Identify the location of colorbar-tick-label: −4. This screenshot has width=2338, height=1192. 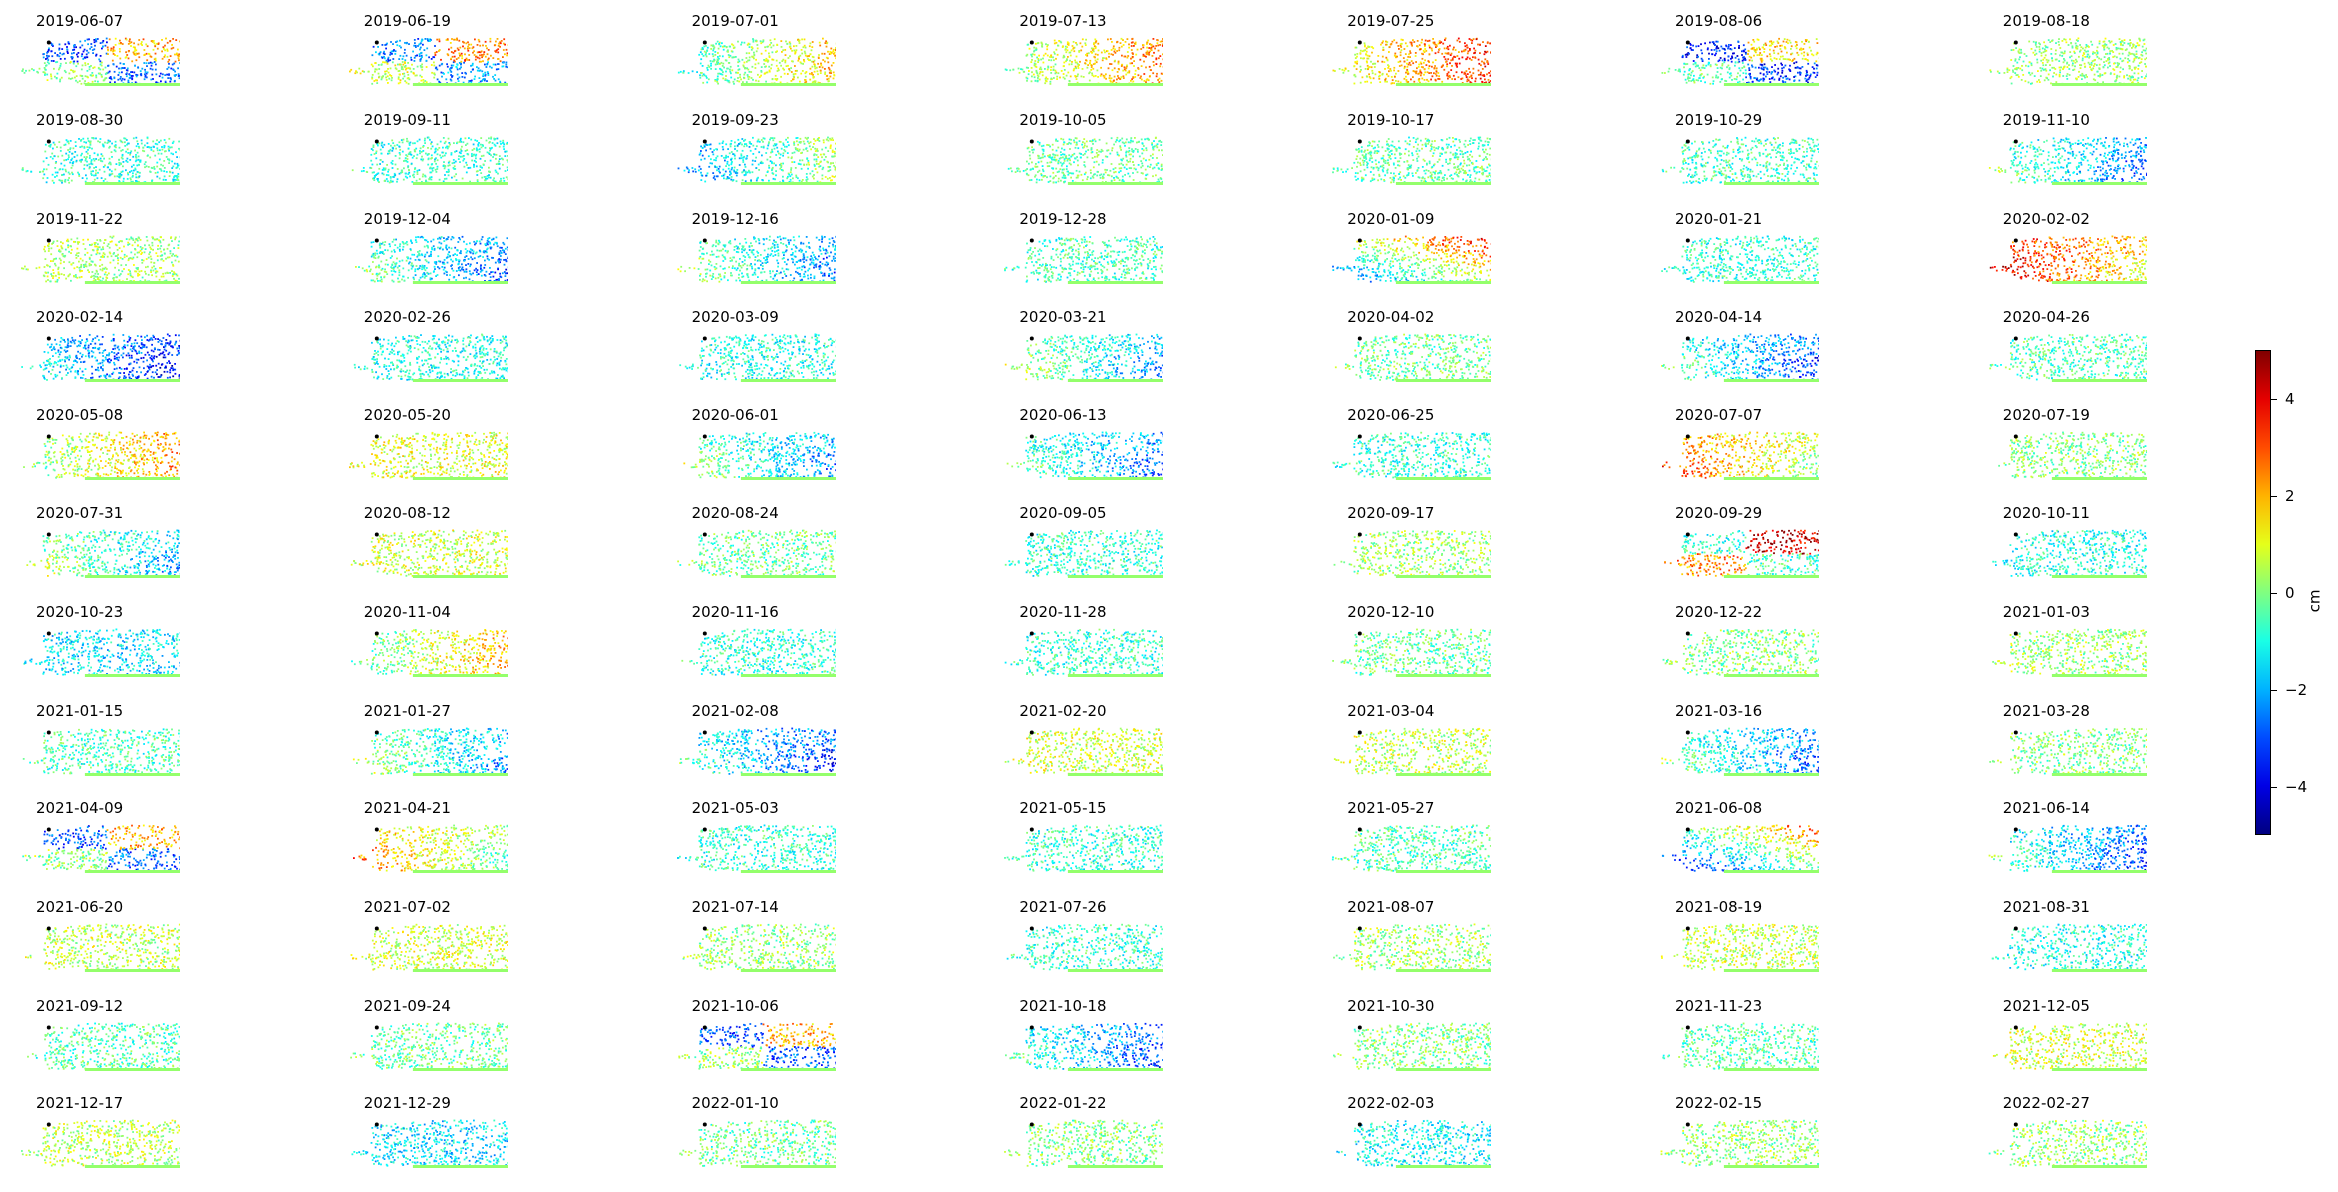
(2296, 787).